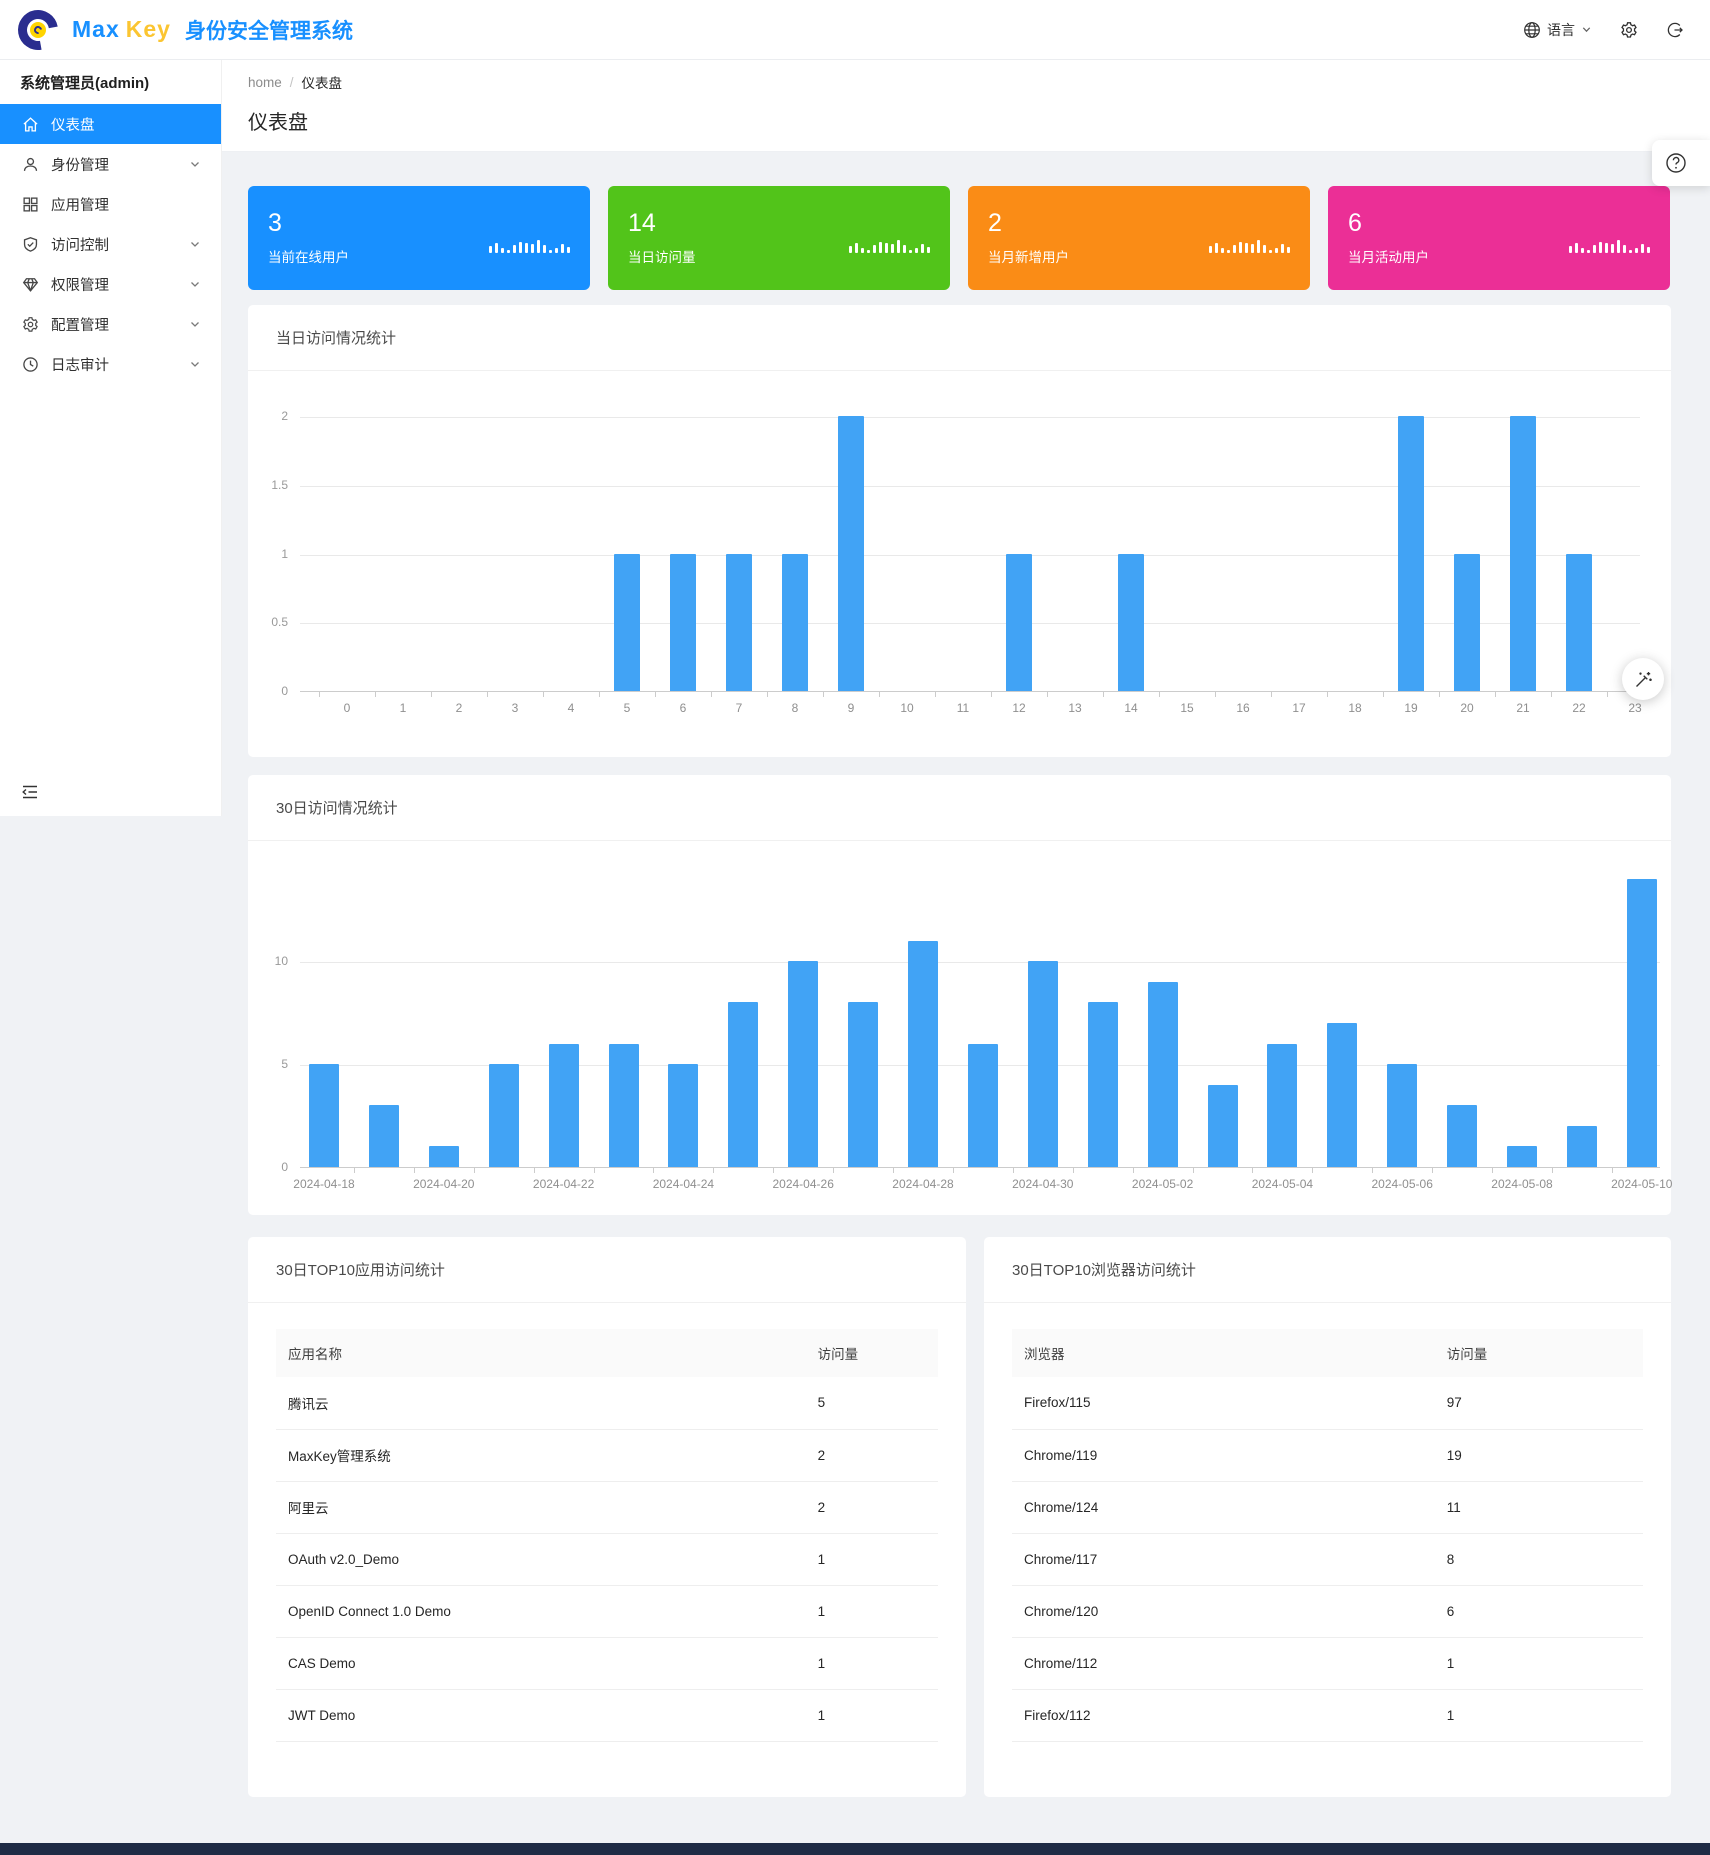  What do you see at coordinates (1327, 1353) in the screenshot?
I see `table-header-row: 浏览器 访问量` at bounding box center [1327, 1353].